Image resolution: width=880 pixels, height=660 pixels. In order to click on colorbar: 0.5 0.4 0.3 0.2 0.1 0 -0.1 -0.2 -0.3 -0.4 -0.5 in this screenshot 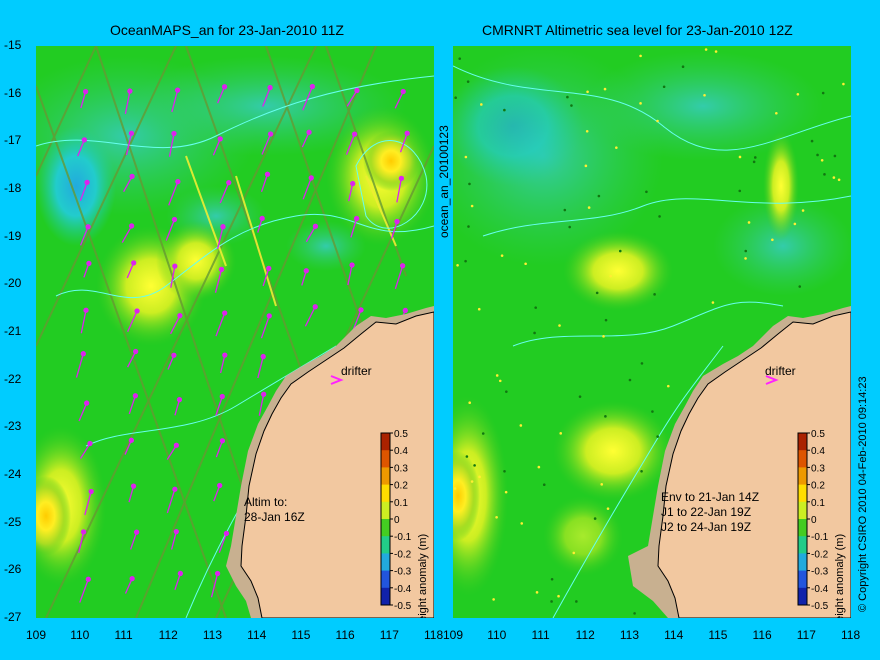, I will do `click(396, 520)`.